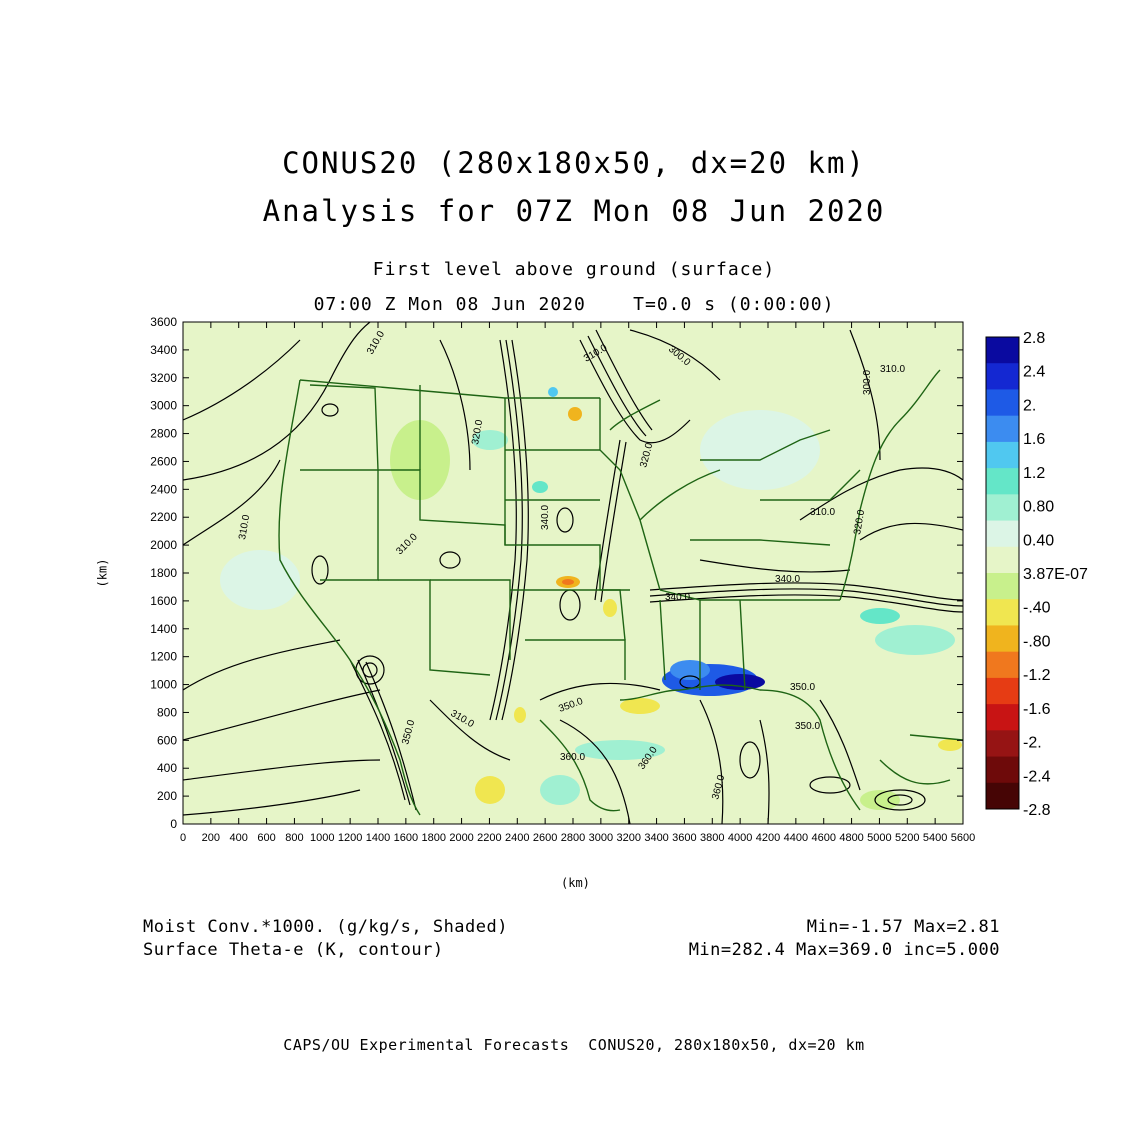  I want to click on x-tick-label: 1800, so click(433, 838).